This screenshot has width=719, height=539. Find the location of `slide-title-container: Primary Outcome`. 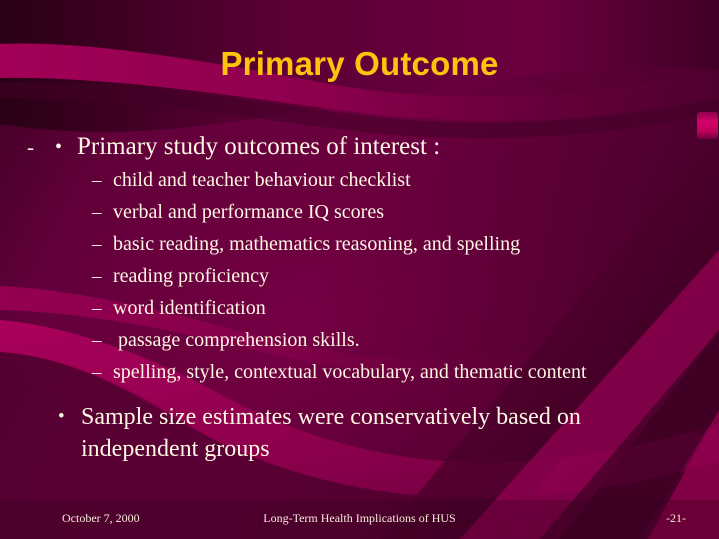

slide-title-container: Primary Outcome is located at coordinates (359, 64).